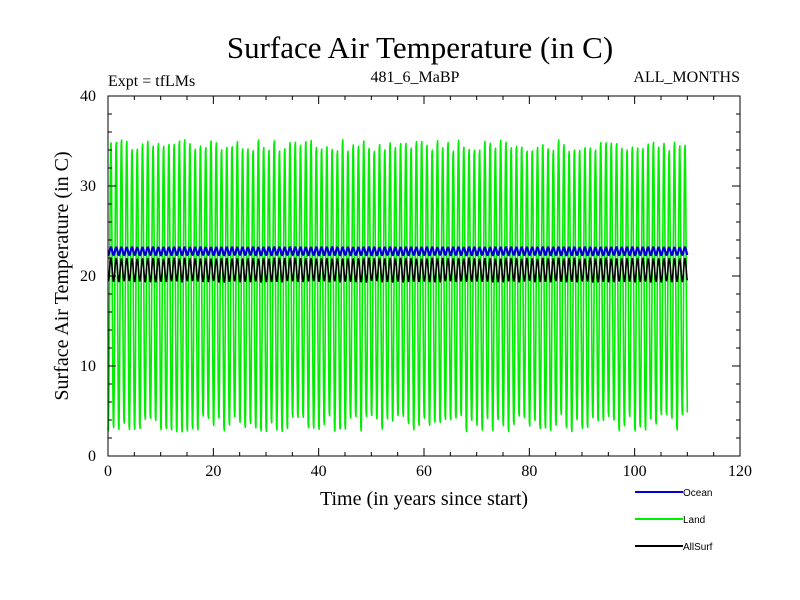  Describe the element at coordinates (686, 77) in the screenshot. I see `subtitle-months: ALL_MONTHS` at that location.